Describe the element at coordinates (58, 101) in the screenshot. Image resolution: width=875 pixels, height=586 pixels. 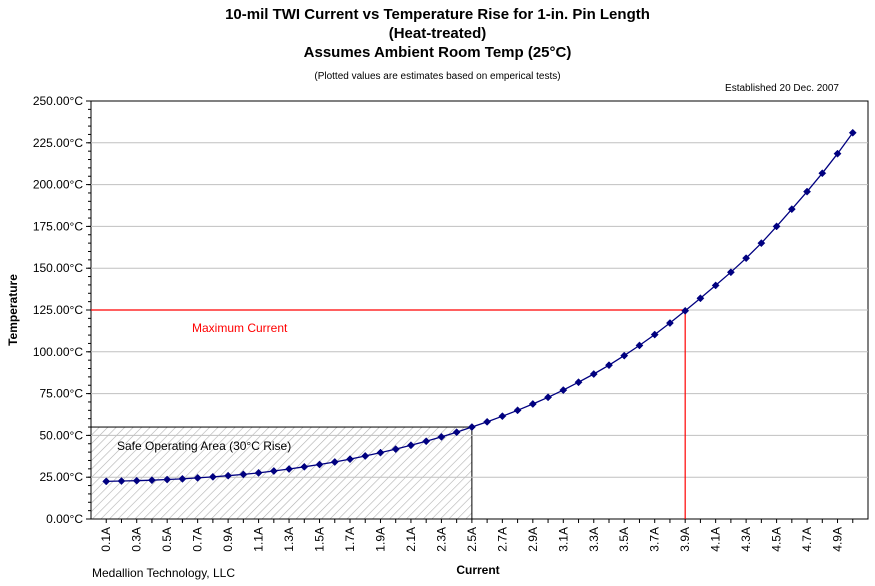
I see `y-tick-label: 250.00°C` at that location.